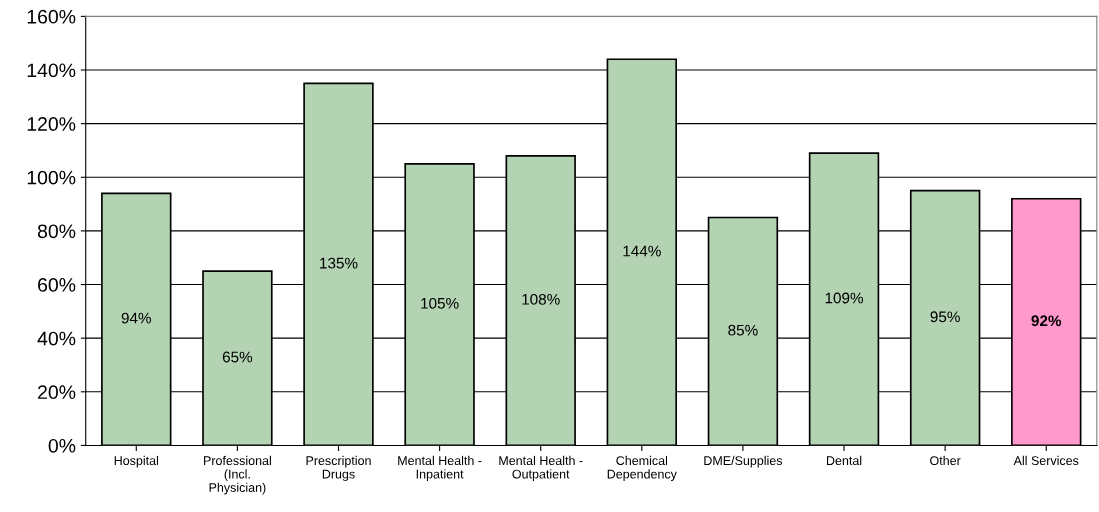 Image resolution: width=1099 pixels, height=512 pixels. Describe the element at coordinates (136, 318) in the screenshot. I see `data-label: 94%` at that location.